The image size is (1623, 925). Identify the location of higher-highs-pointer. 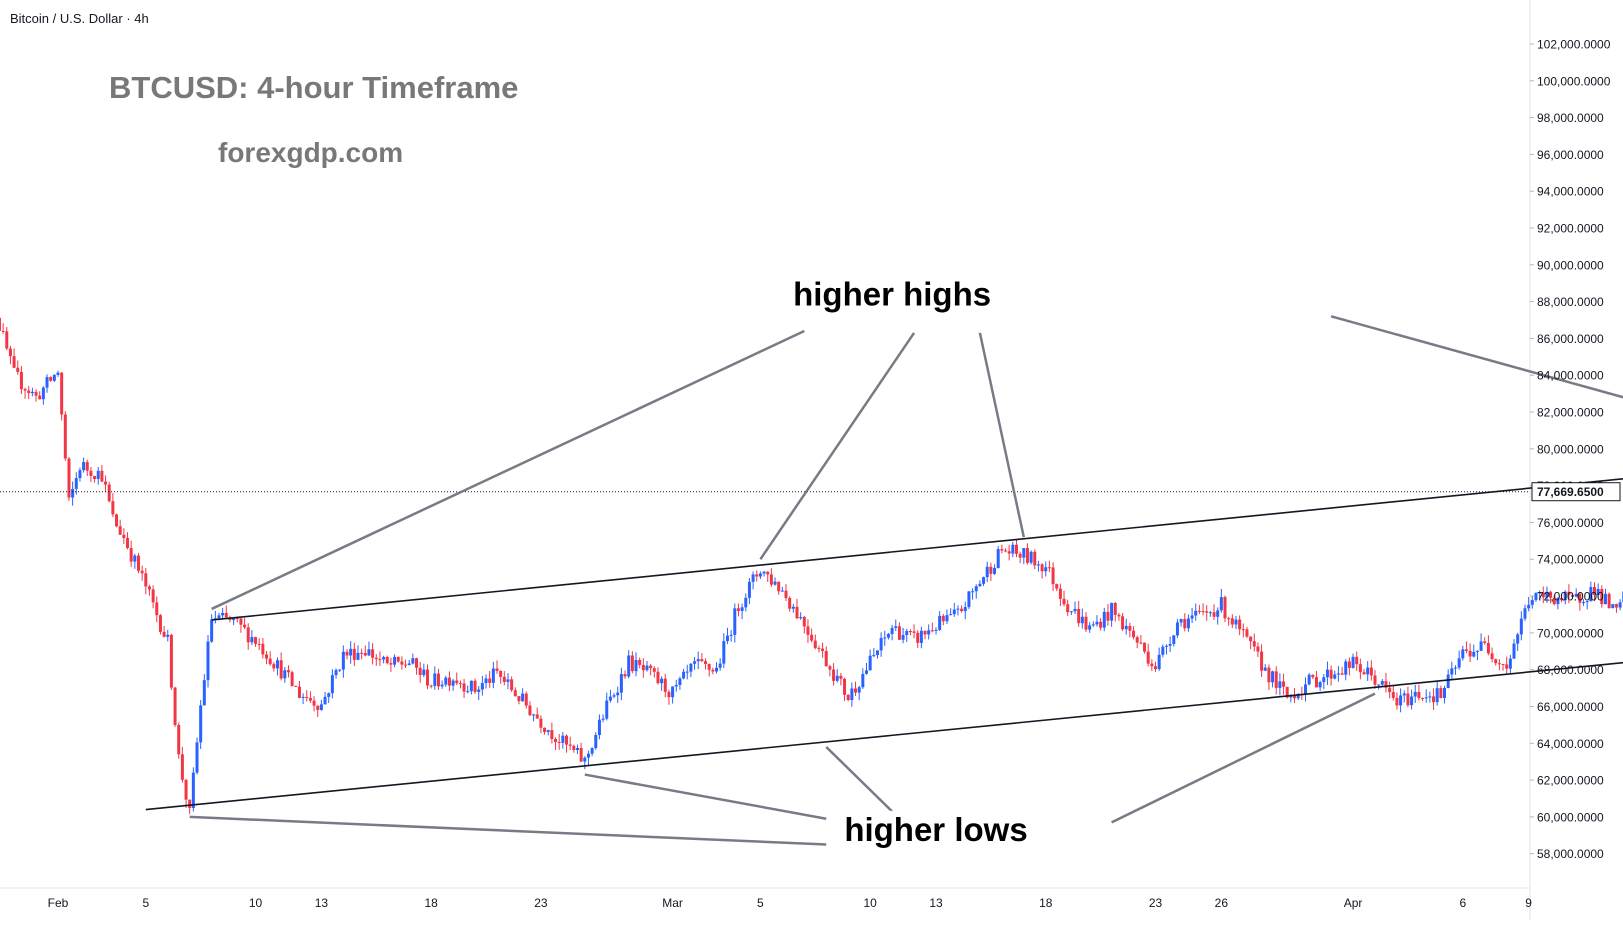
(1476, 357).